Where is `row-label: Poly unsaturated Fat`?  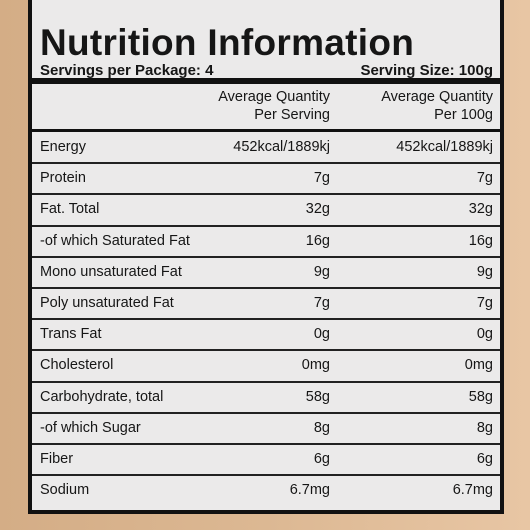
row-label: Poly unsaturated Fat is located at coordinates (107, 303).